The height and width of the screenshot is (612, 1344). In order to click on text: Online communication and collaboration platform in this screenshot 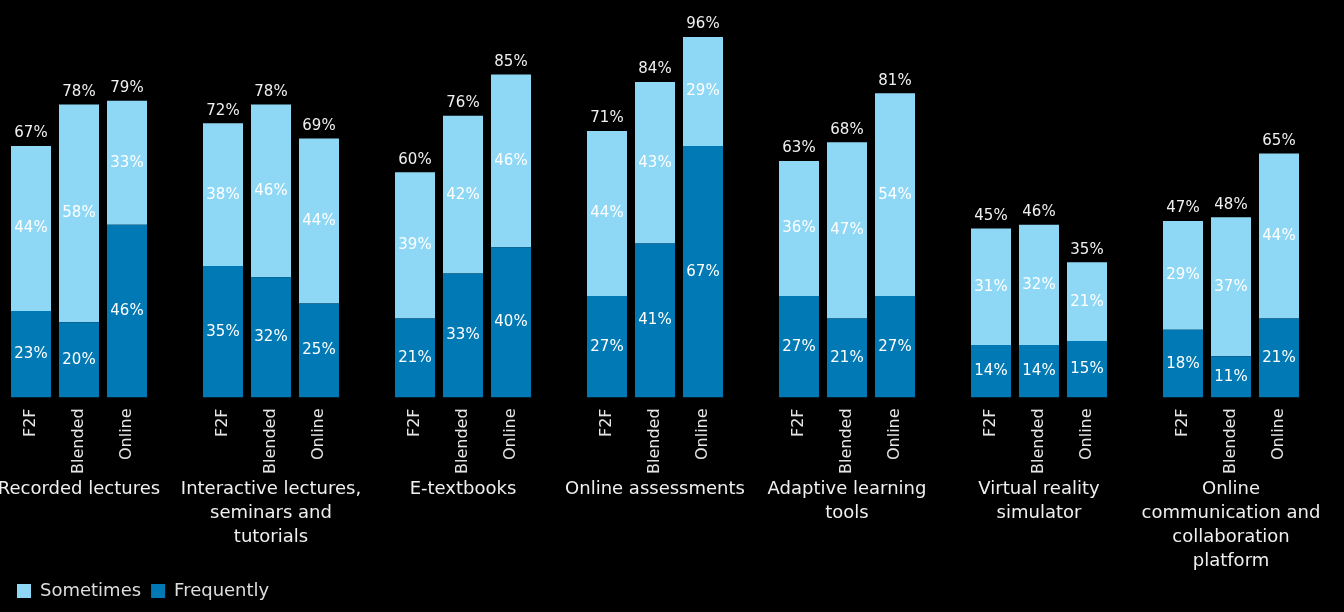, I will do `click(1231, 523)`.